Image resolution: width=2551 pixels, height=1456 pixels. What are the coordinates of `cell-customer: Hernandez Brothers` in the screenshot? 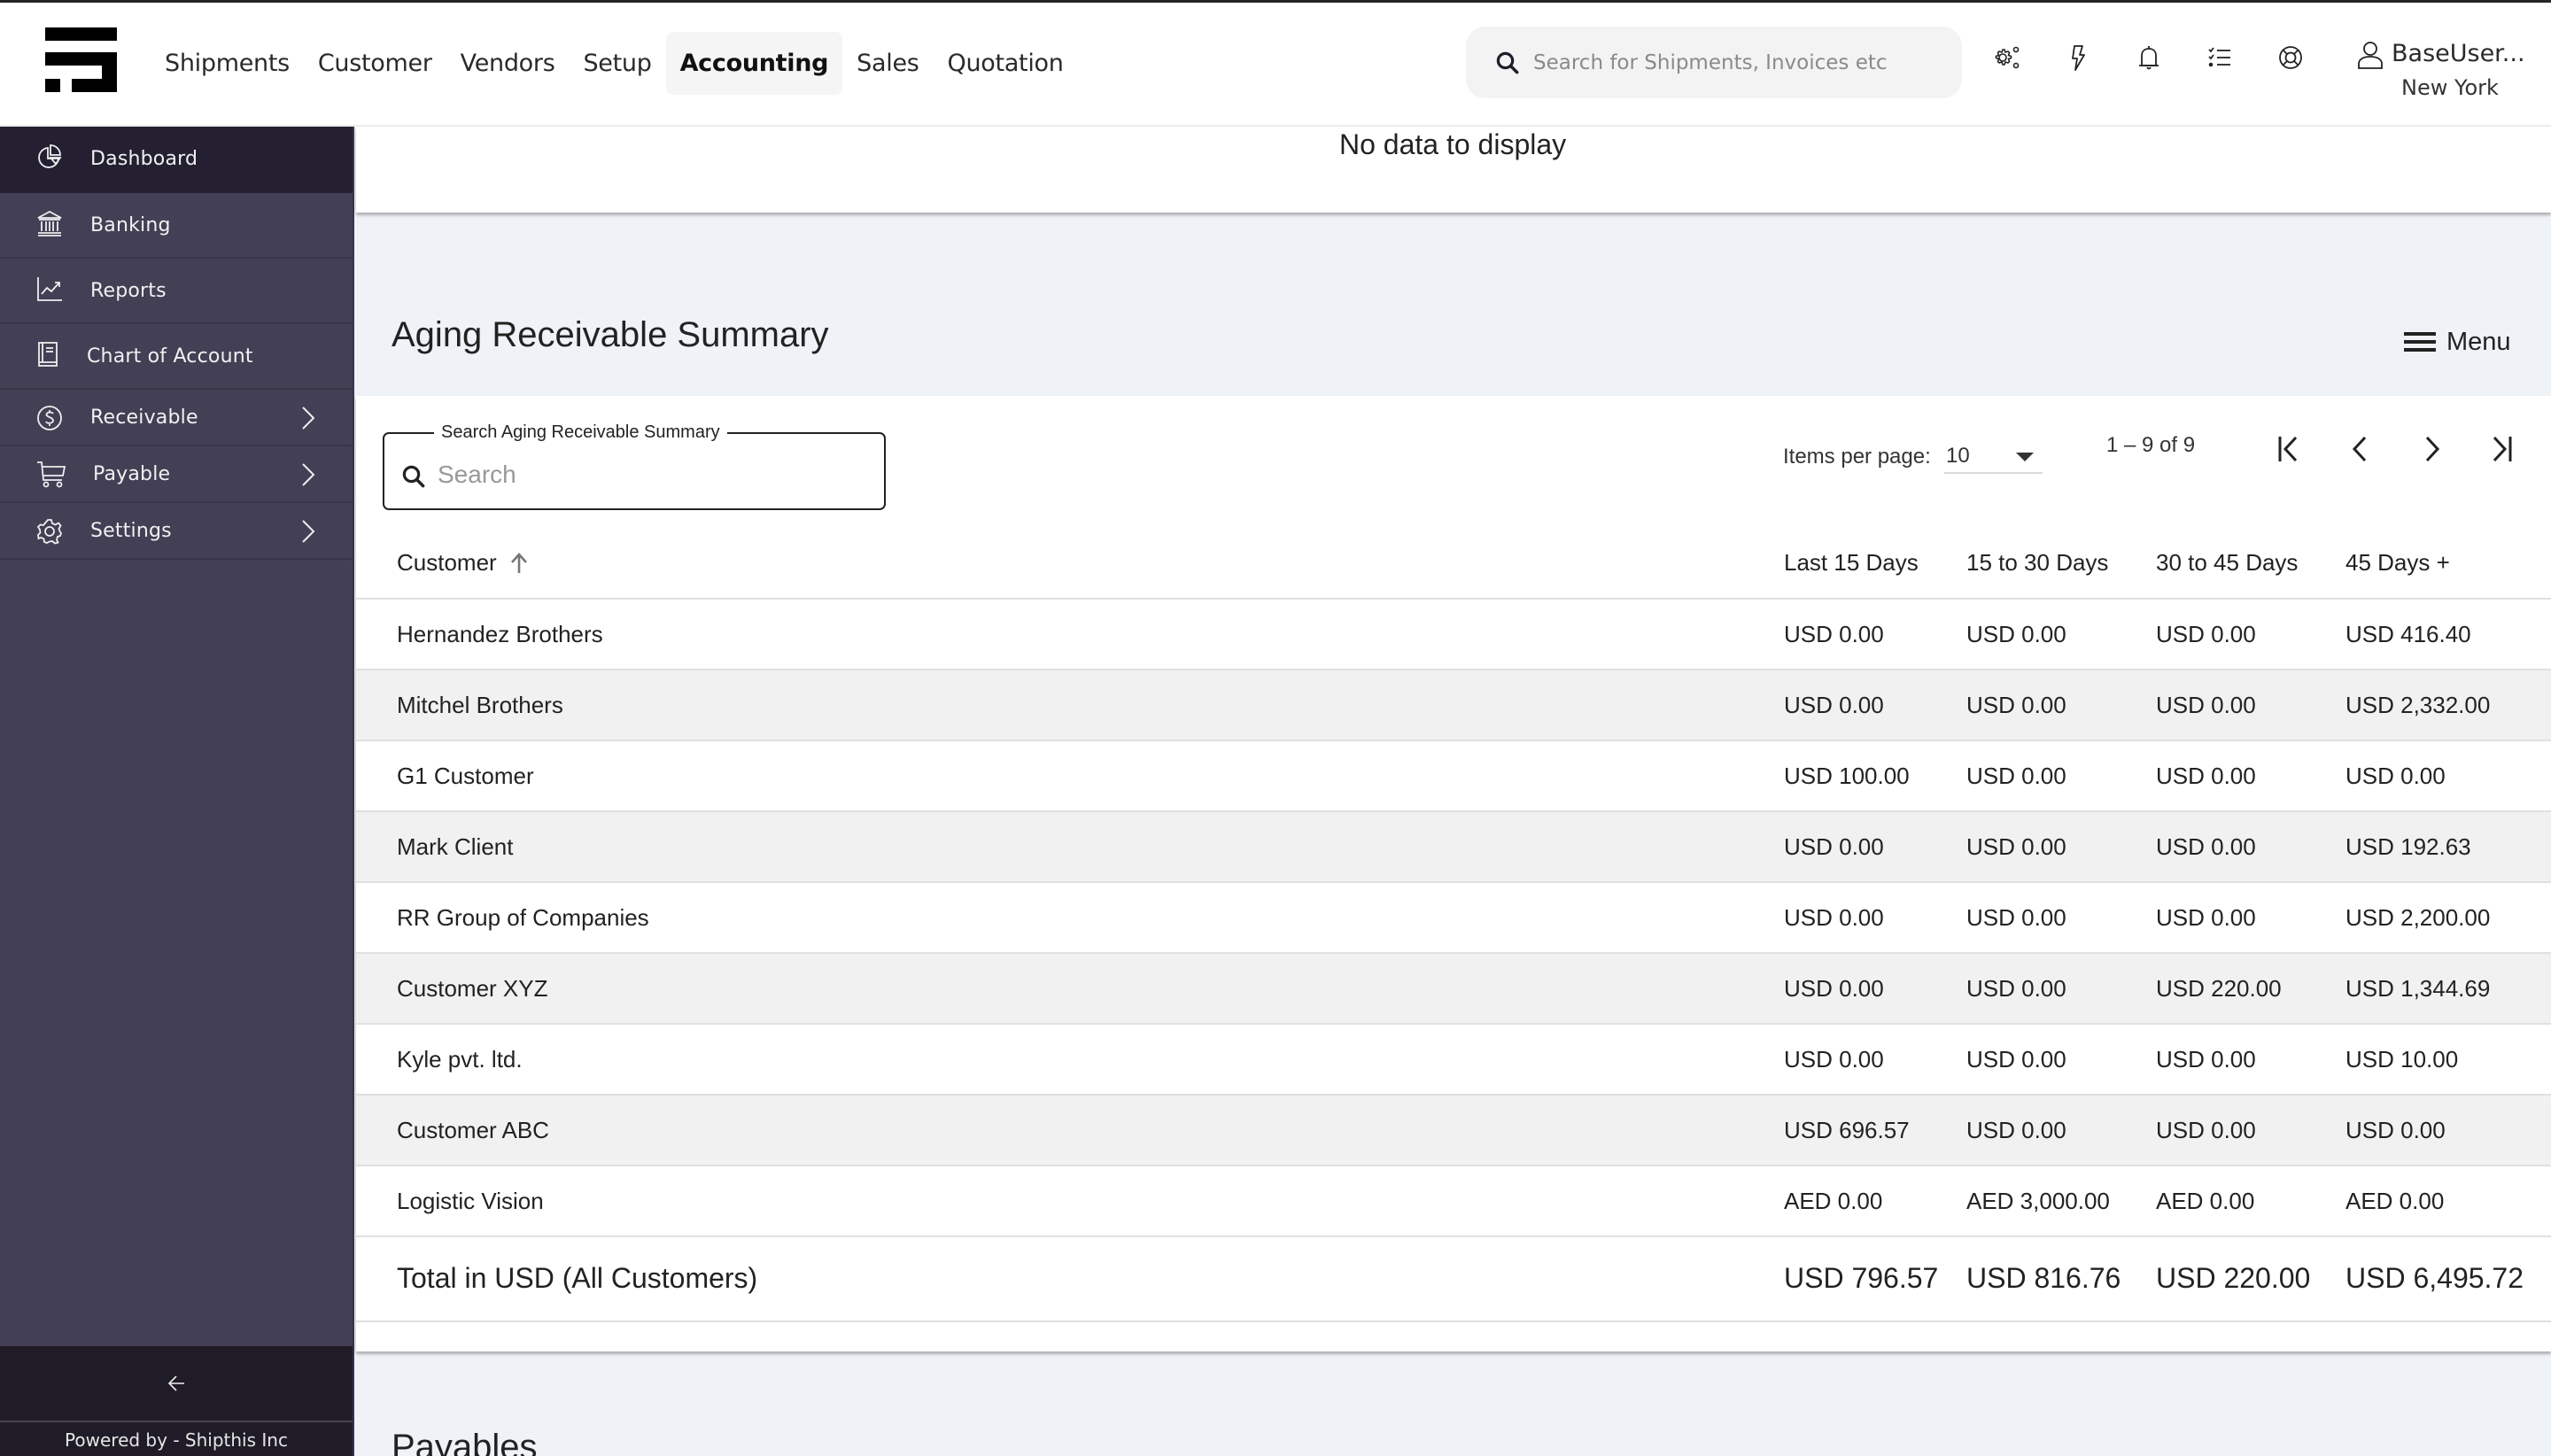 It's located at (500, 634).